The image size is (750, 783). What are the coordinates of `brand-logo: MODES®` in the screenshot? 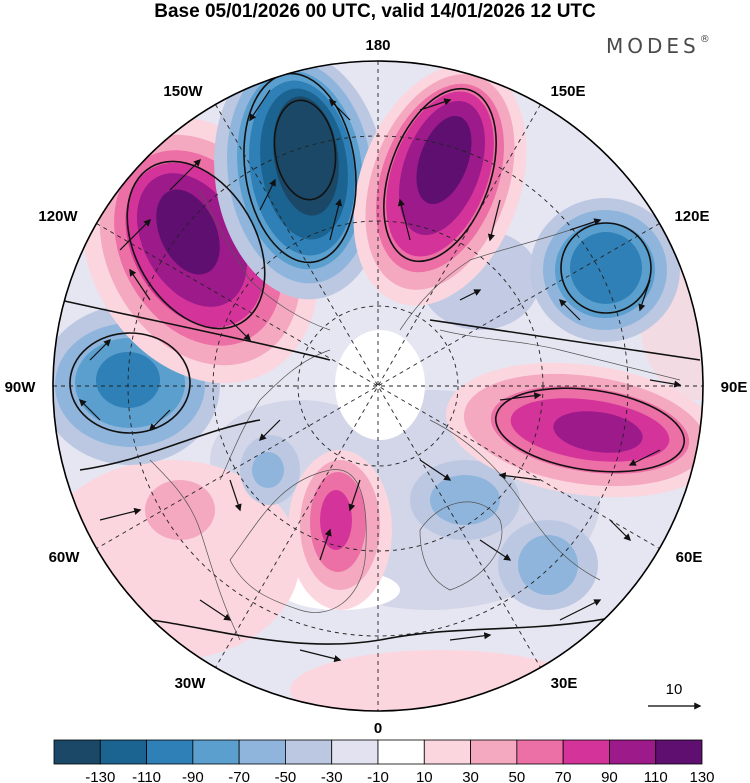 It's located at (658, 46).